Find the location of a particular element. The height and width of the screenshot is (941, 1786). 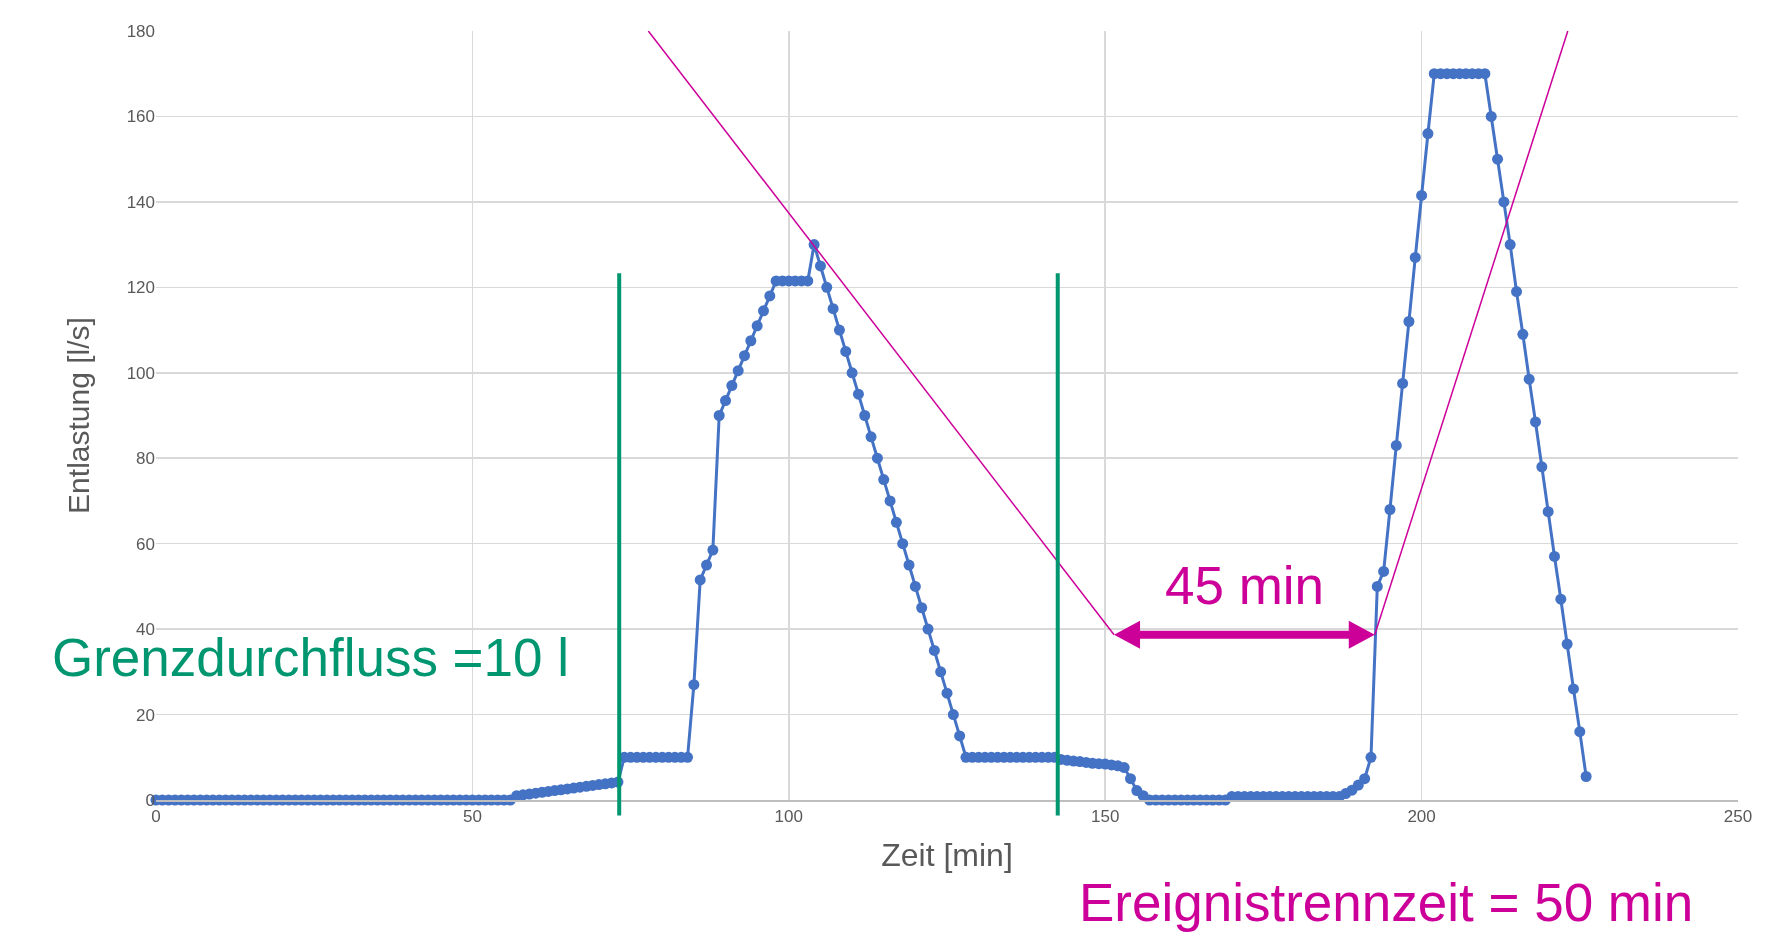

y-tick-label: 0 is located at coordinates (150, 800).